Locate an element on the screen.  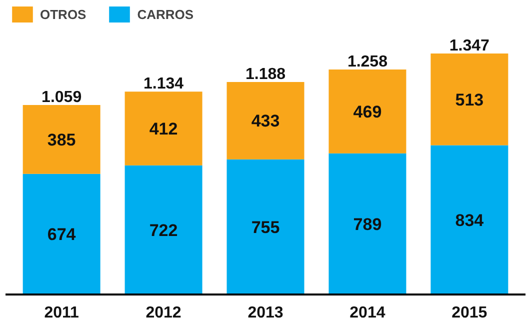
x-tick-label: 2014 is located at coordinates (368, 312).